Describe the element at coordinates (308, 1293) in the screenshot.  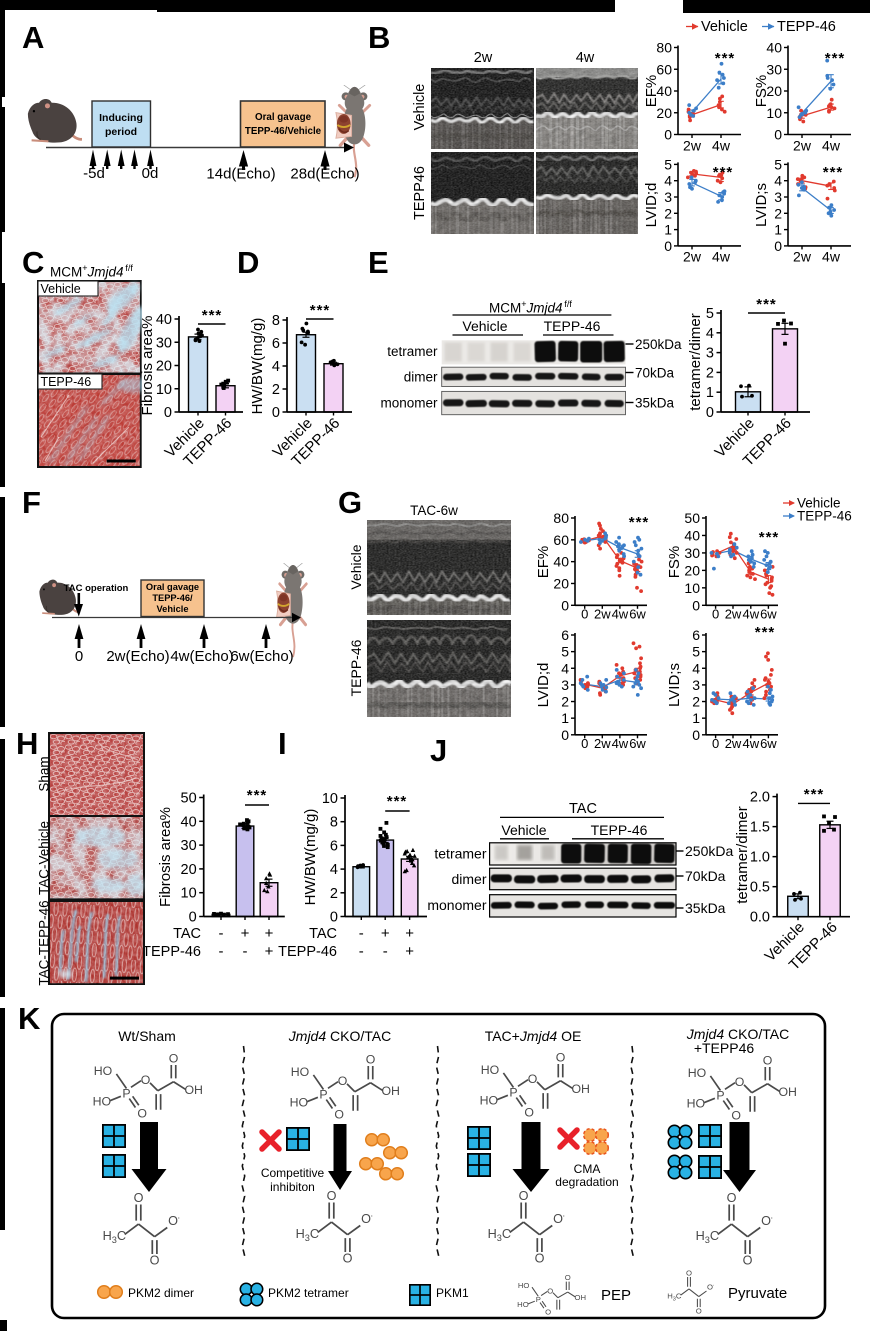
I see `svg-text: PKM2 tetramer` at that location.